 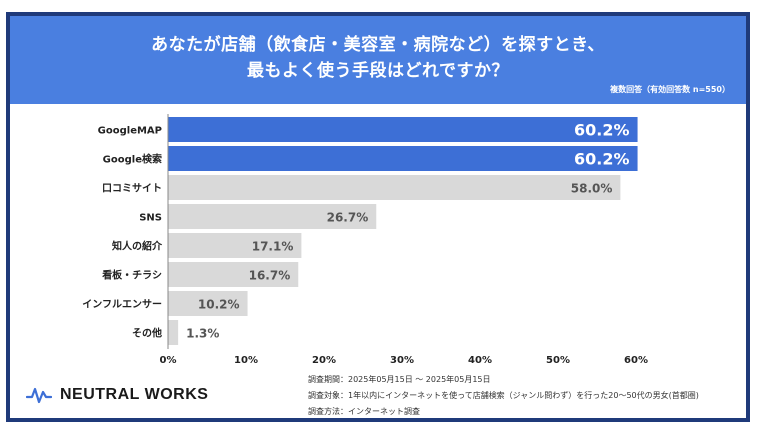 I want to click on company-logo: NEUTRAL WORKS, so click(x=117, y=395).